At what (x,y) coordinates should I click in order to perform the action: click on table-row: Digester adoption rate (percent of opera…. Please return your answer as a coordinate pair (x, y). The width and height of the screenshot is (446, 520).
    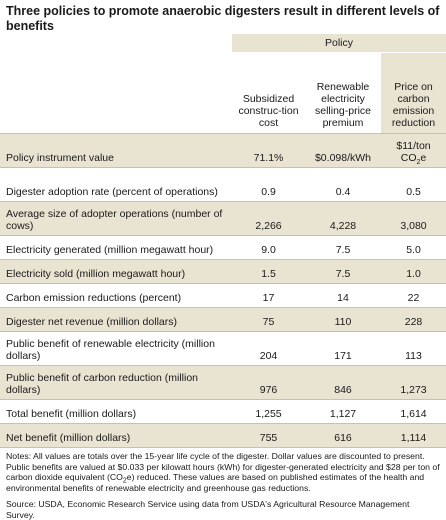
    Looking at the image, I should click on (223, 184).